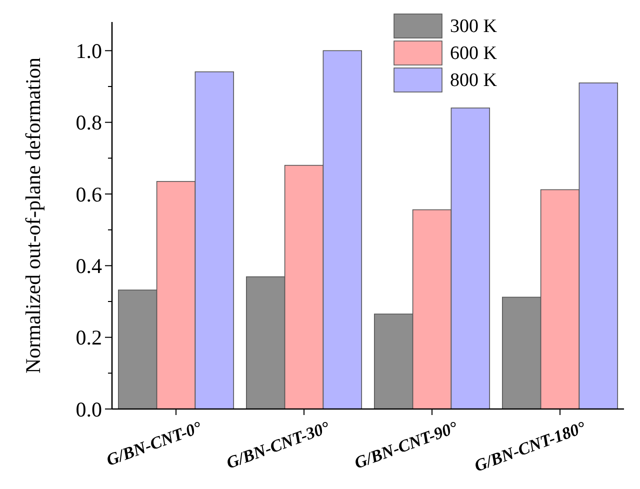 Image resolution: width=640 pixels, height=489 pixels. Describe the element at coordinates (33, 215) in the screenshot. I see `y-axis-title: Normalized out-of-plane deformation` at that location.